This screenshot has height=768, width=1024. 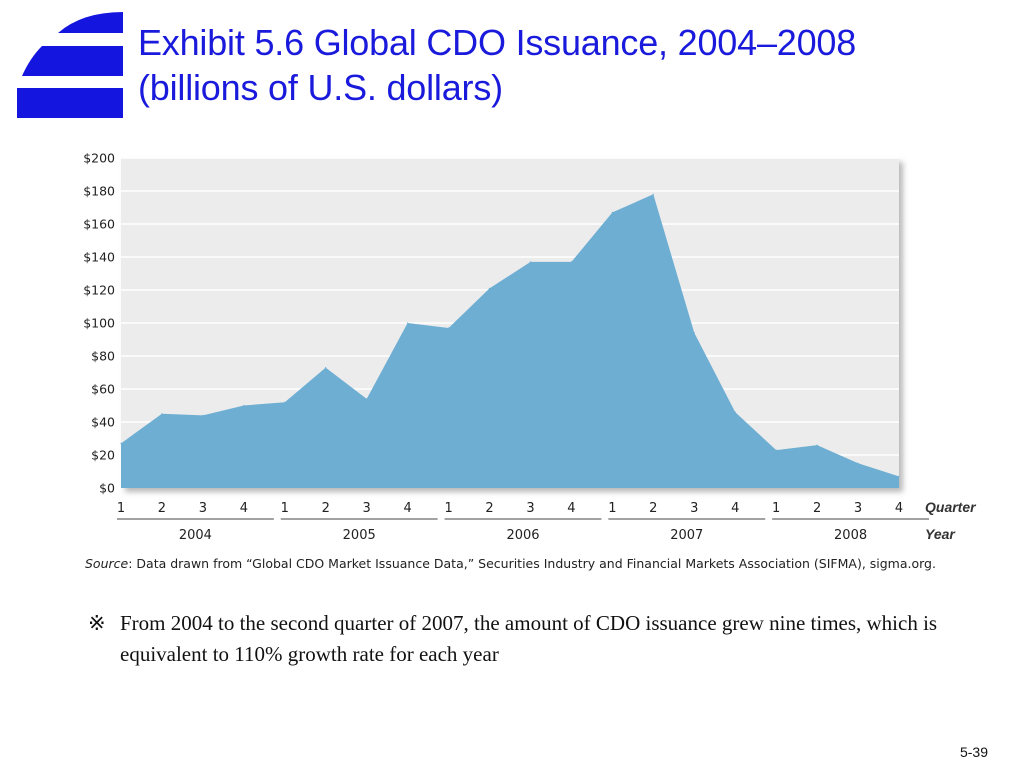 What do you see at coordinates (99, 290) in the screenshot?
I see `y-tick-label: $120` at bounding box center [99, 290].